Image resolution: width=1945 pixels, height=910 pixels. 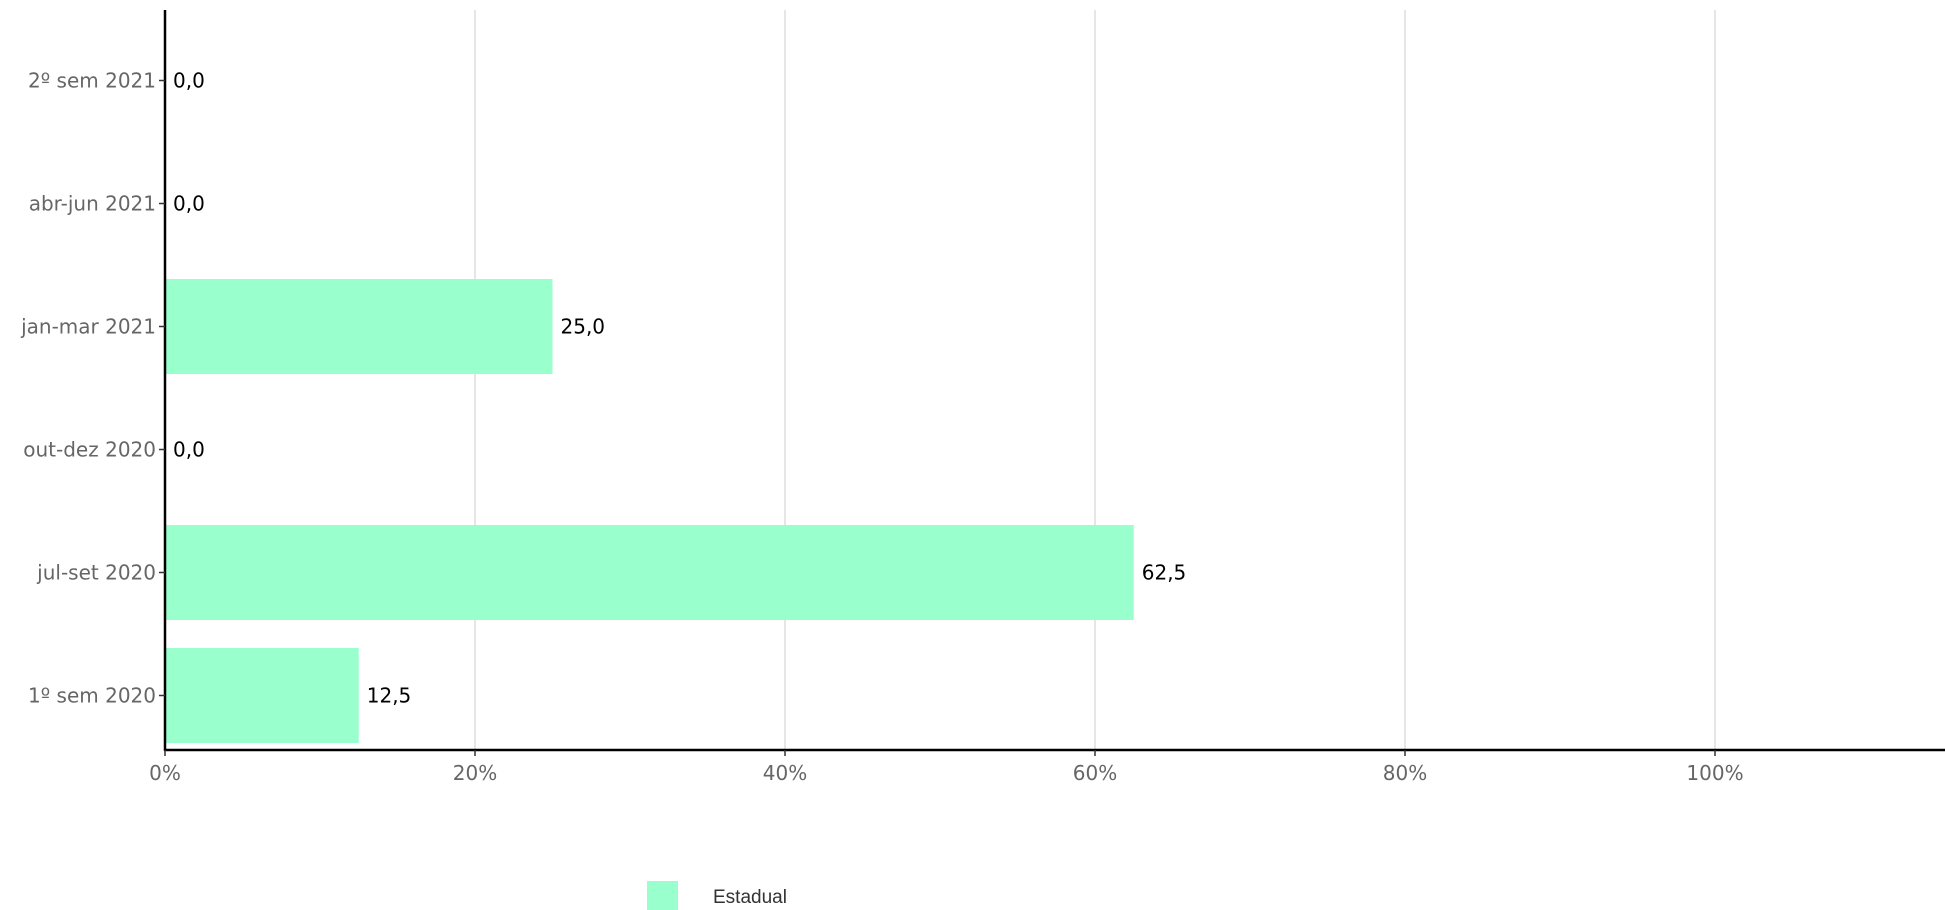 What do you see at coordinates (583, 327) in the screenshot?
I see `data-label: 25,0` at bounding box center [583, 327].